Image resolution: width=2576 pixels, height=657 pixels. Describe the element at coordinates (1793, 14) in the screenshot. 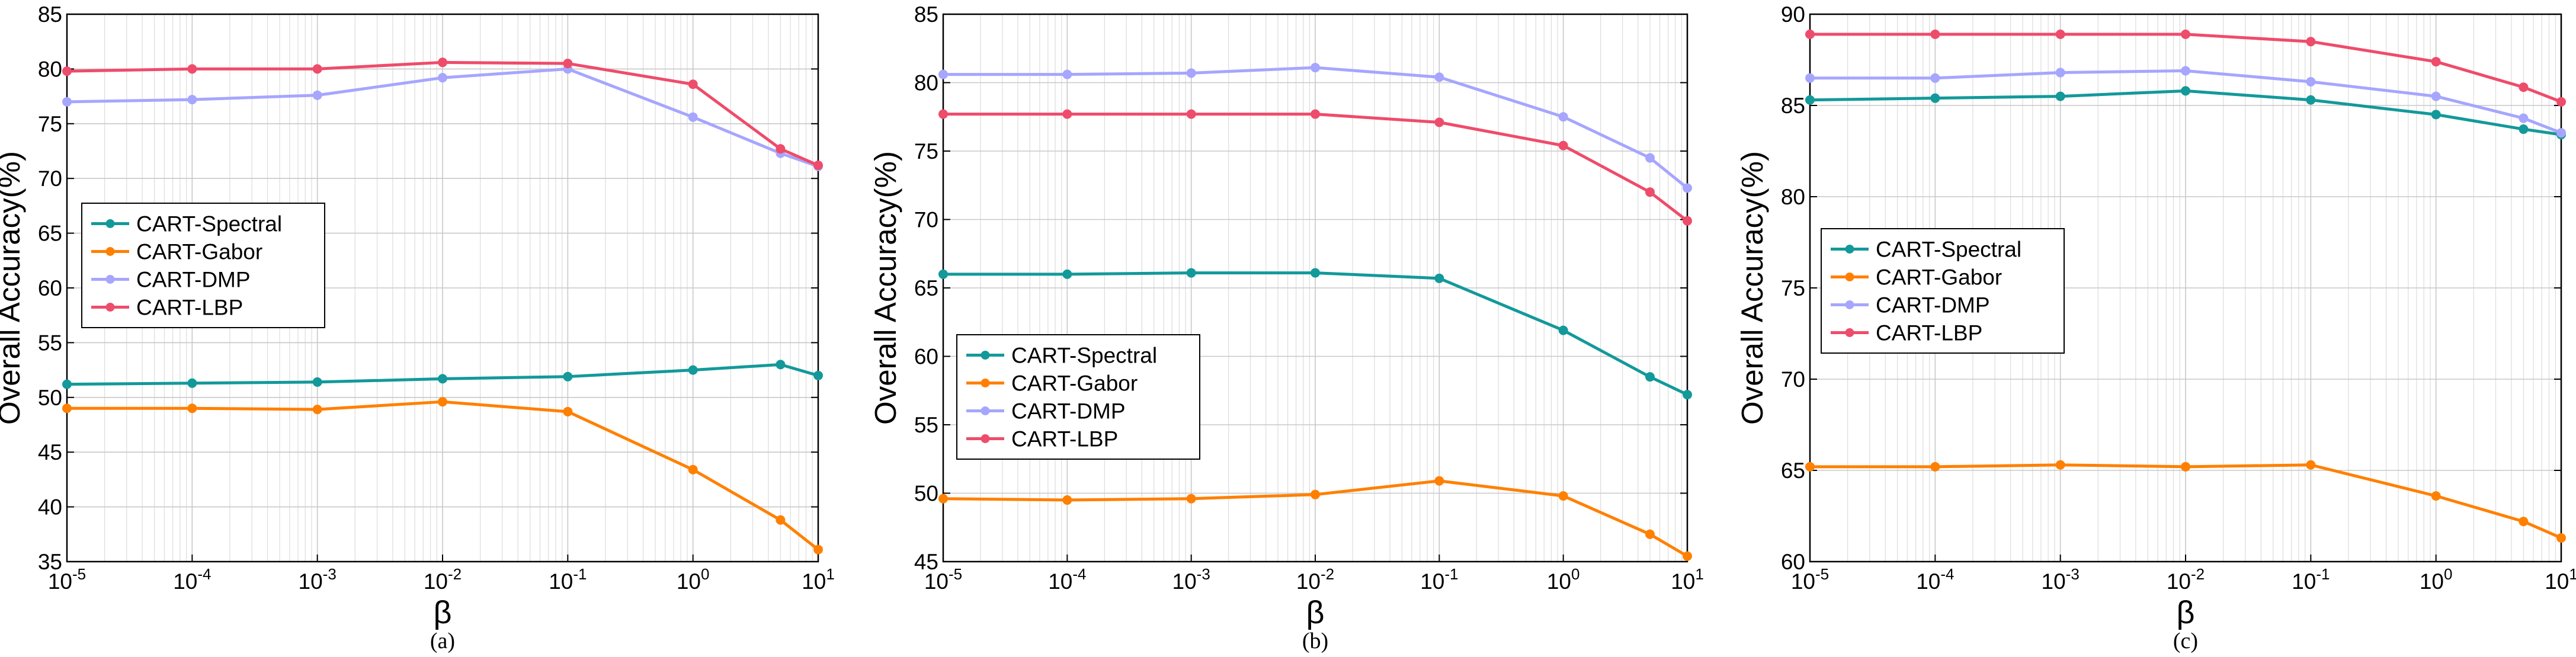

I see `y-tick-label: 90` at that location.